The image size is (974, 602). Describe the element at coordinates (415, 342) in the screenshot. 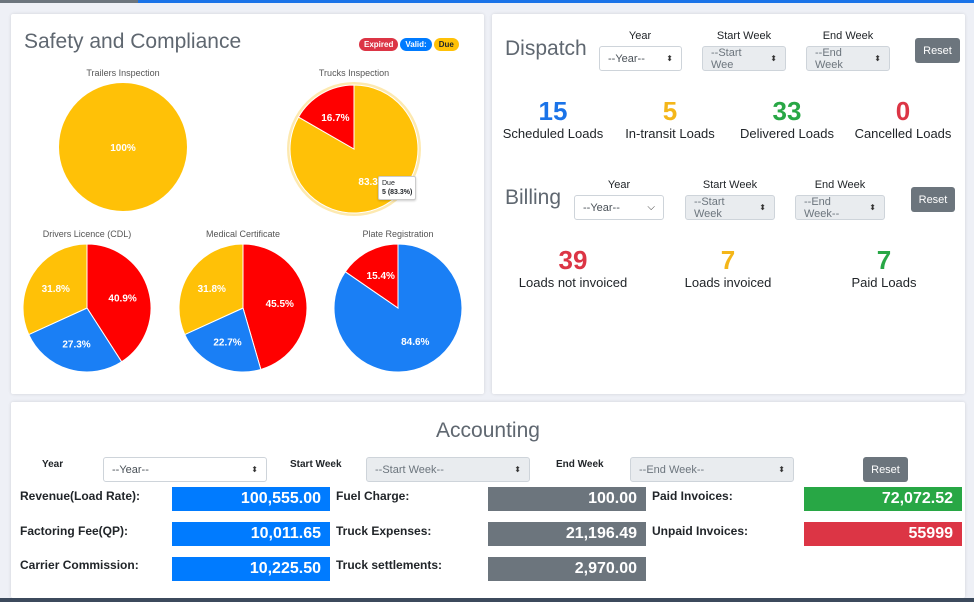

I see `pie-slice-label: 84.6%` at that location.